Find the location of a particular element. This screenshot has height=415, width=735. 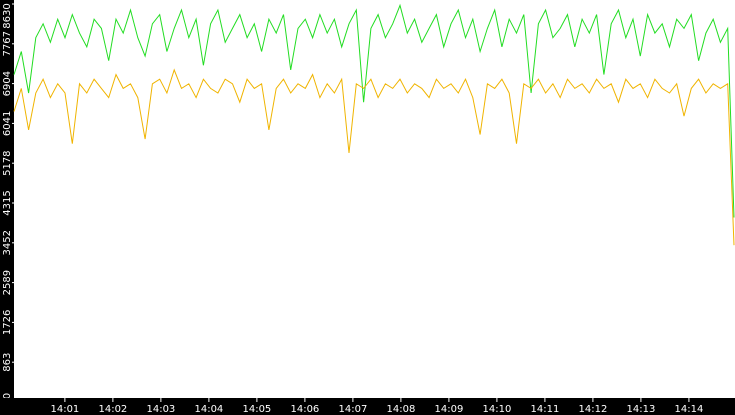

x-tick-label: 14:02 is located at coordinates (112, 409).